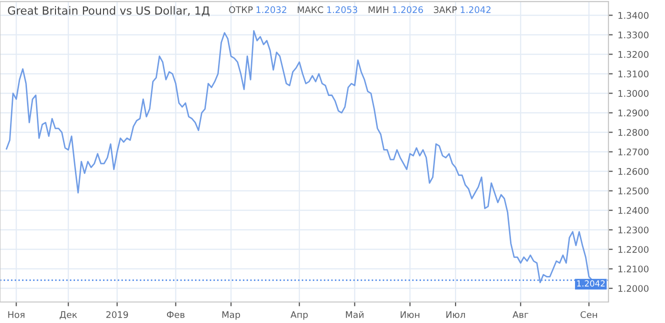 This screenshot has width=665, height=323. I want to click on y-tick-label: 1.2200, so click(633, 249).